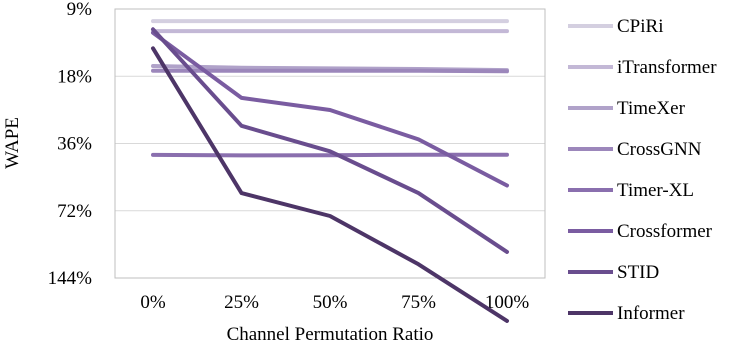 The height and width of the screenshot is (347, 745). What do you see at coordinates (507, 302) in the screenshot?
I see `x-tick-label: 100%` at bounding box center [507, 302].